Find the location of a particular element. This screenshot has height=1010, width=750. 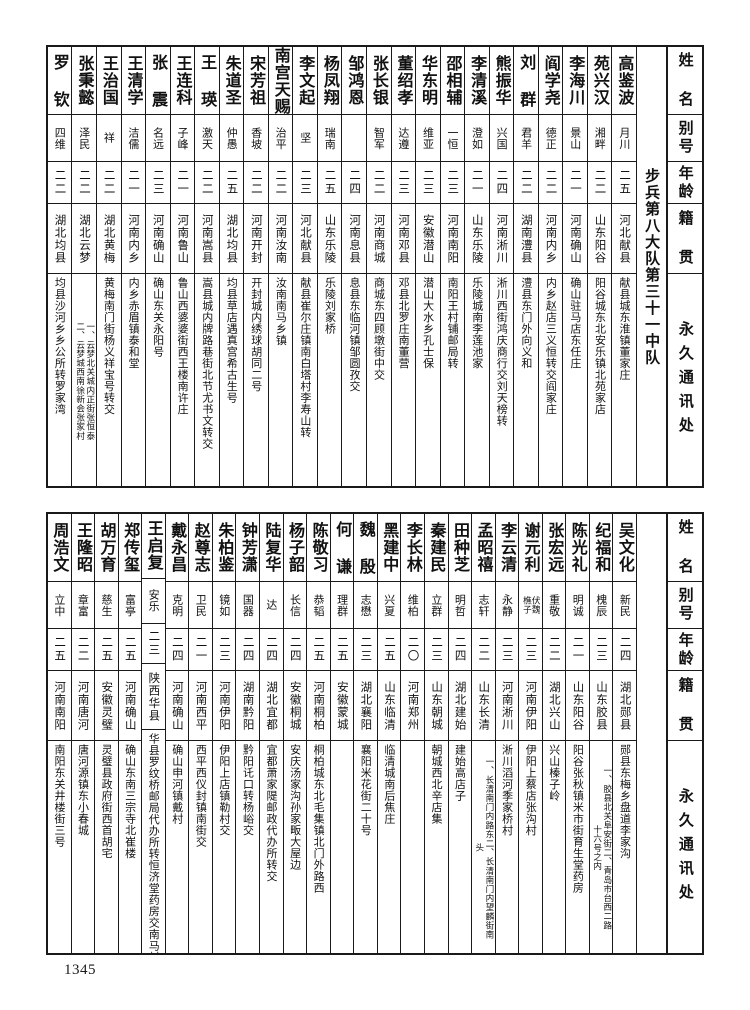

record-address: 建始高店子 is located at coordinates (460, 773).